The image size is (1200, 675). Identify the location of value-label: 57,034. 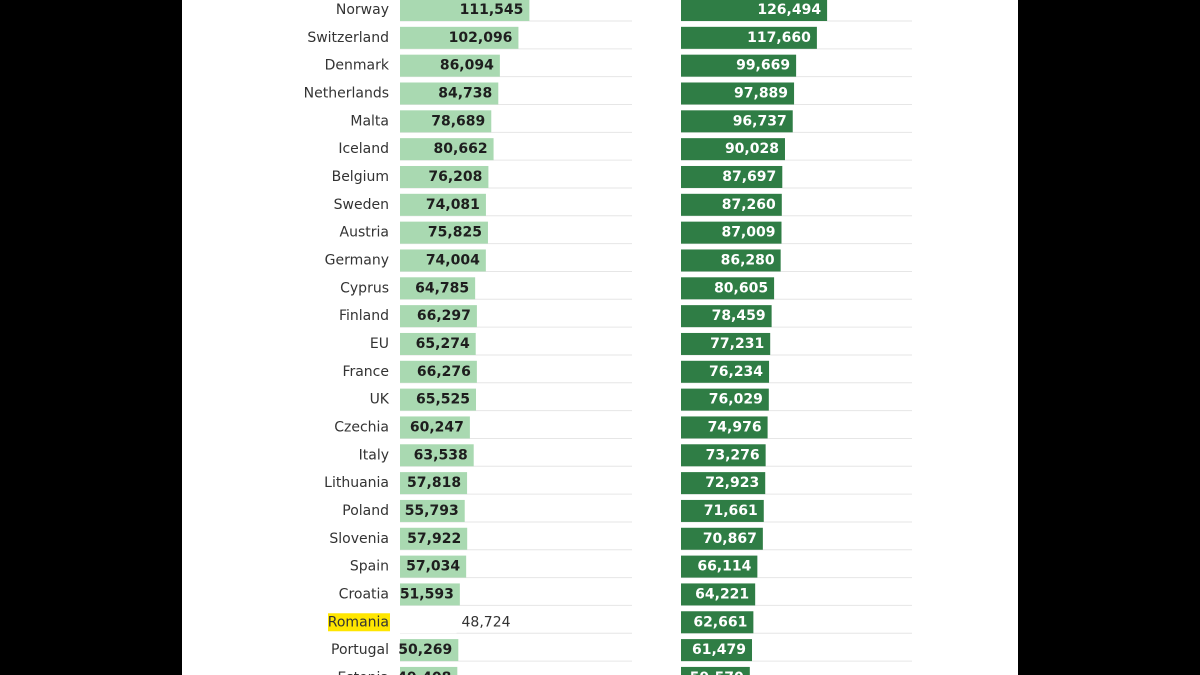
(433, 567).